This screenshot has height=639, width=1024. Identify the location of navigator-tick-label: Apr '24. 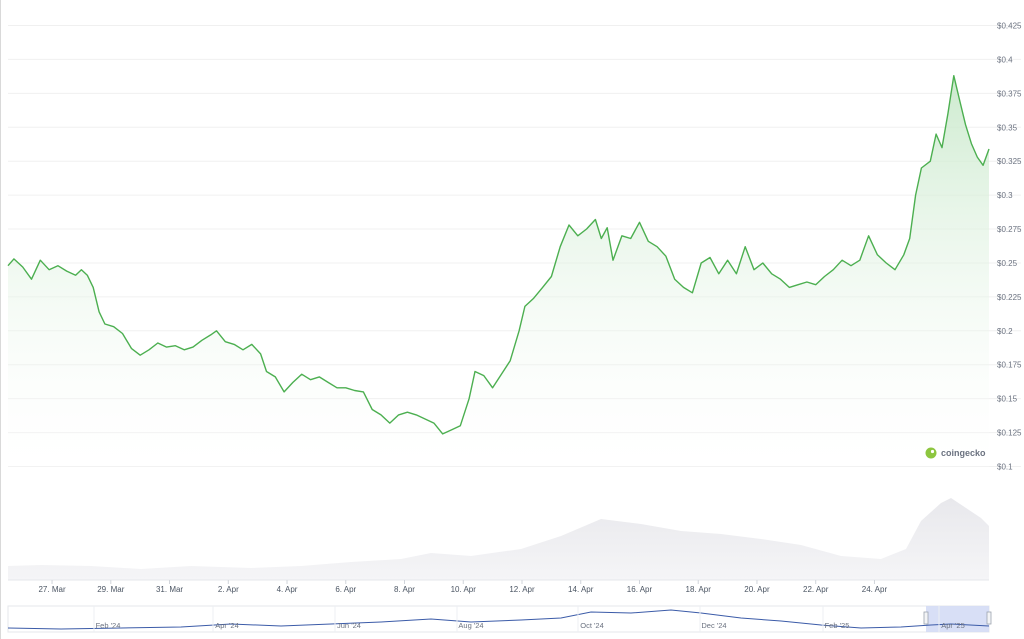
(227, 625).